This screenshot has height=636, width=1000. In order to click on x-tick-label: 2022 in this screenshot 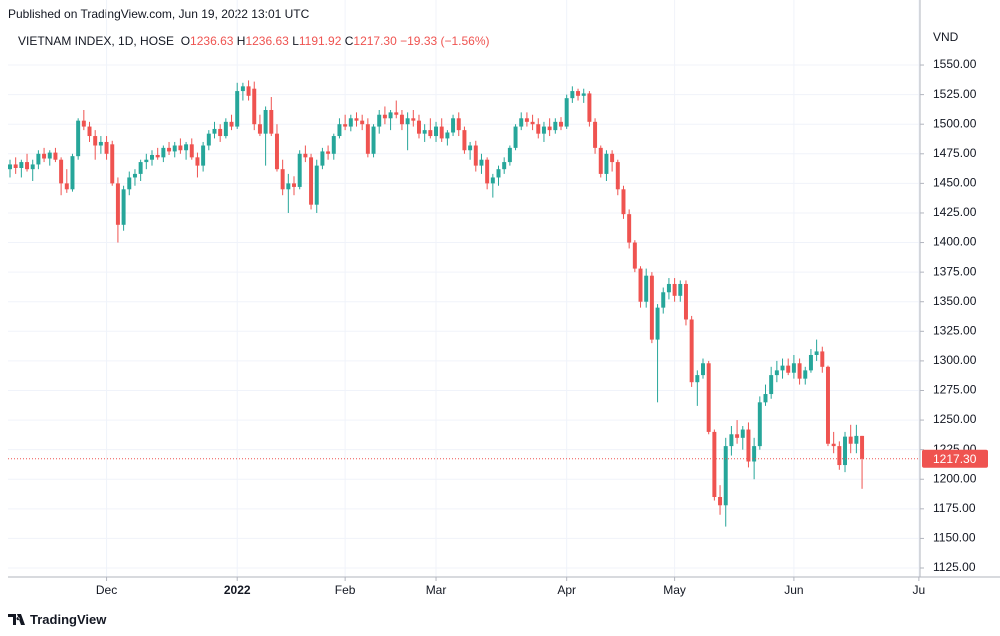, I will do `click(237, 590)`.